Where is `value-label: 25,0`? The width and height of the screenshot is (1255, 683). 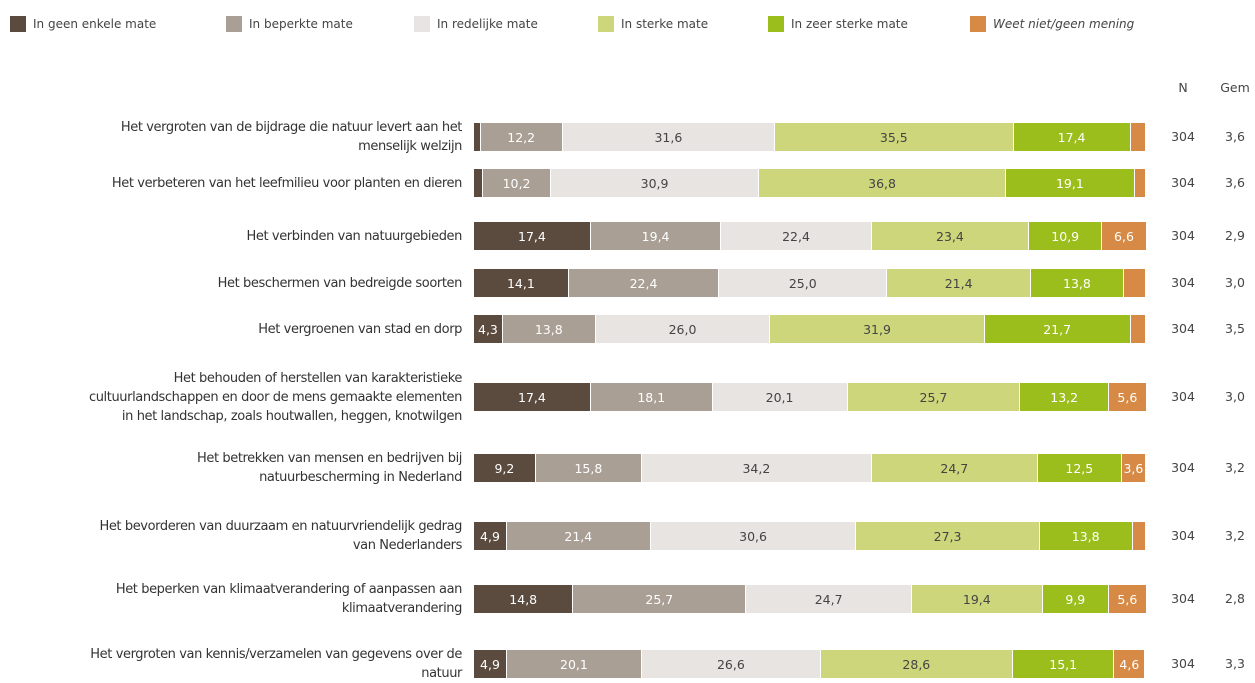
value-label: 25,0 is located at coordinates (802, 283).